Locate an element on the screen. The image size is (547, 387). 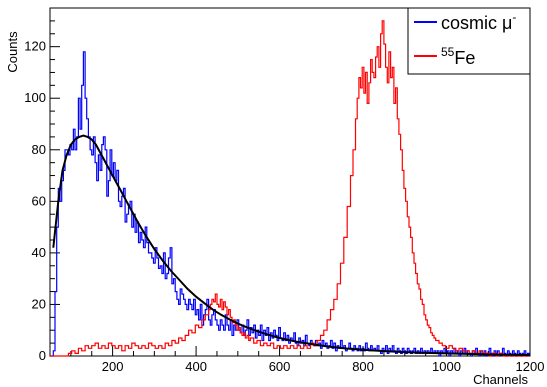
x-tick-label: 600 is located at coordinates (280, 366).